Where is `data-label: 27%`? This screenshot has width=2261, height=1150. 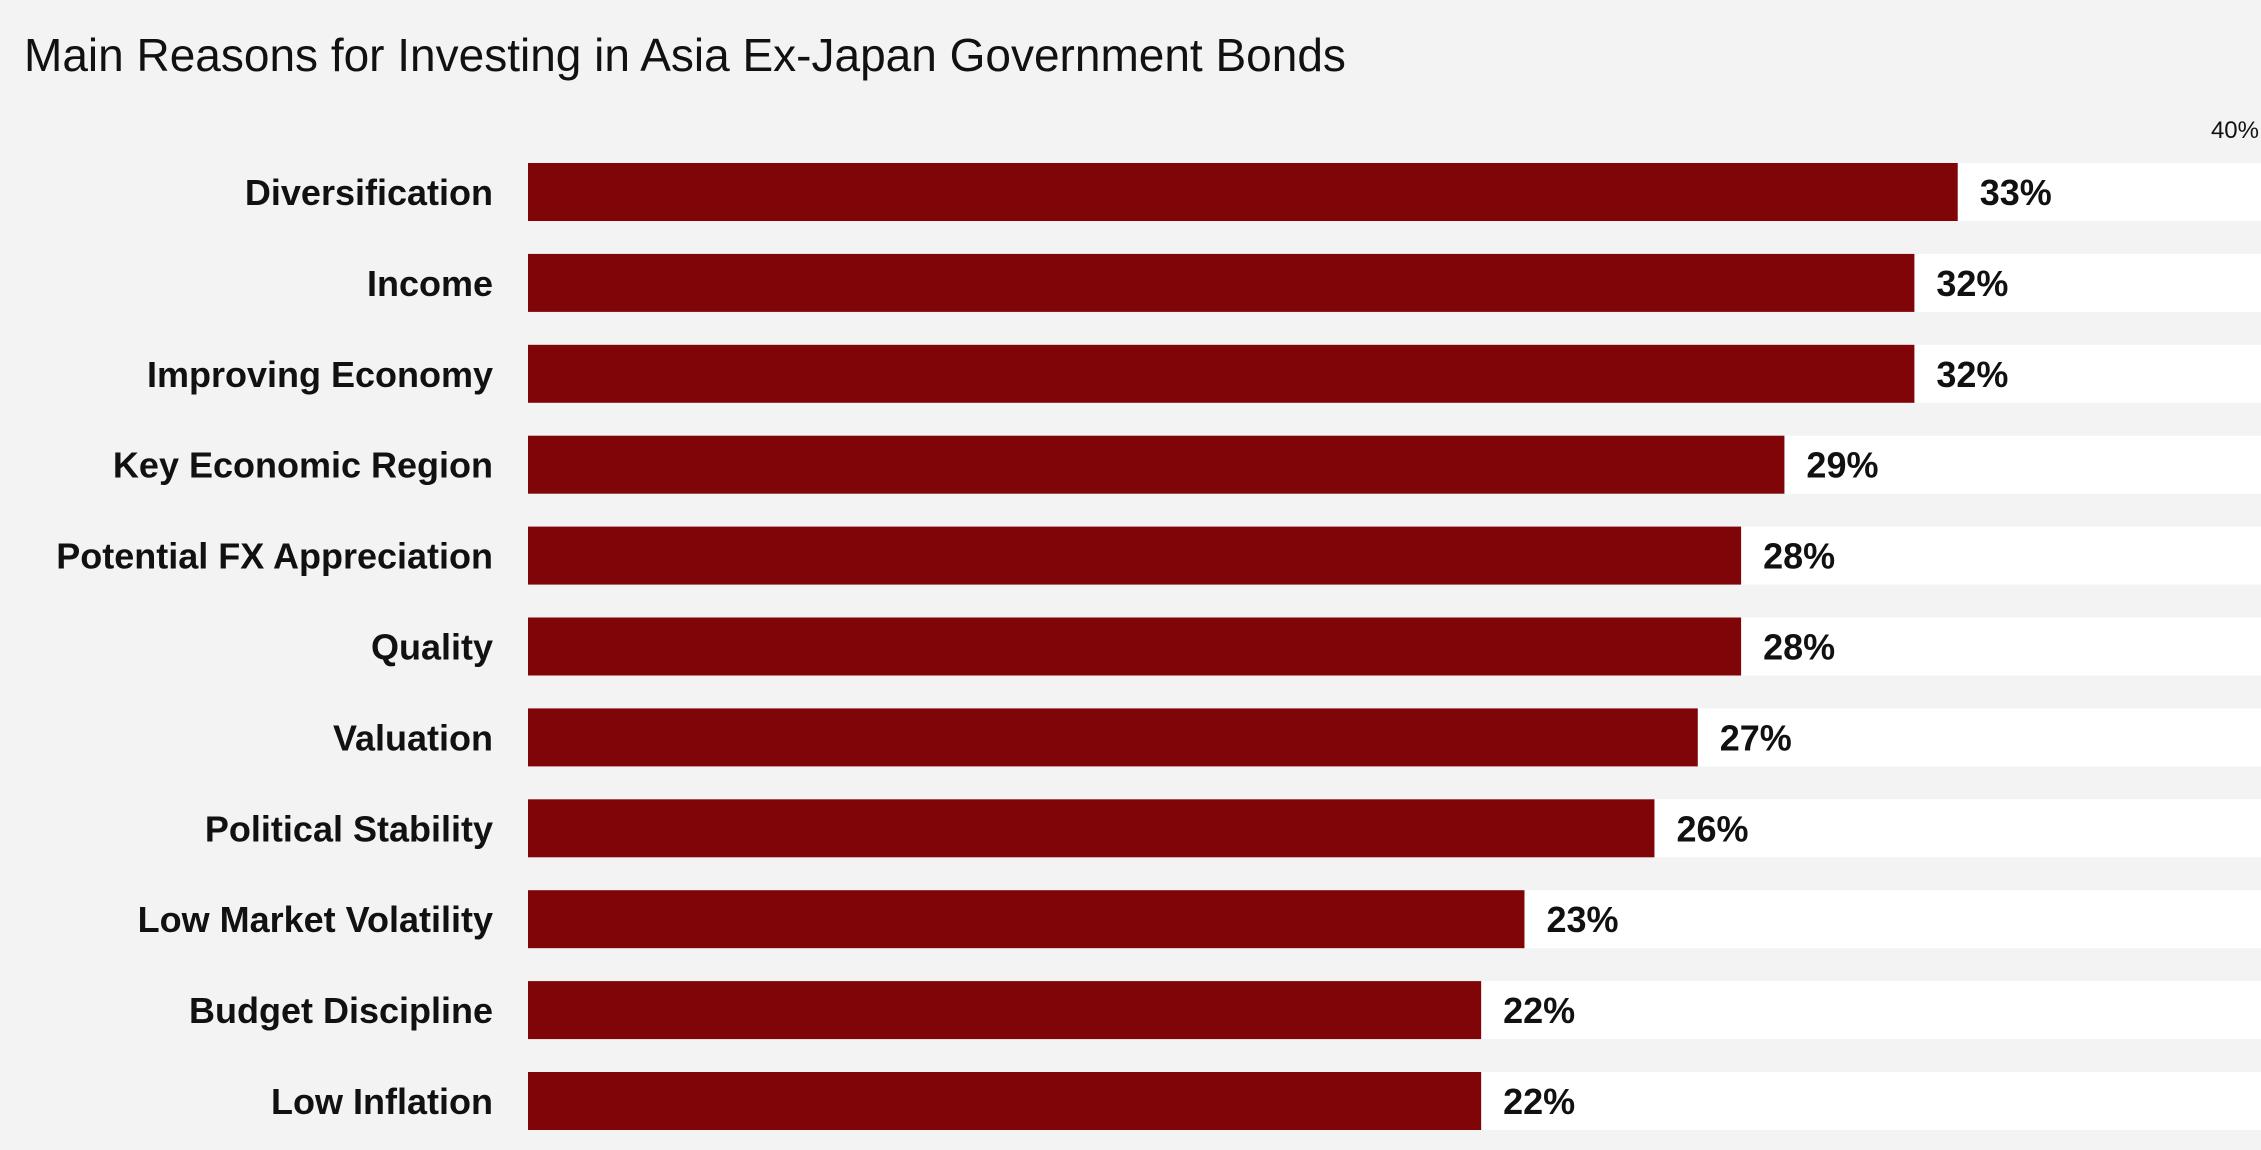 data-label: 27% is located at coordinates (1756, 737).